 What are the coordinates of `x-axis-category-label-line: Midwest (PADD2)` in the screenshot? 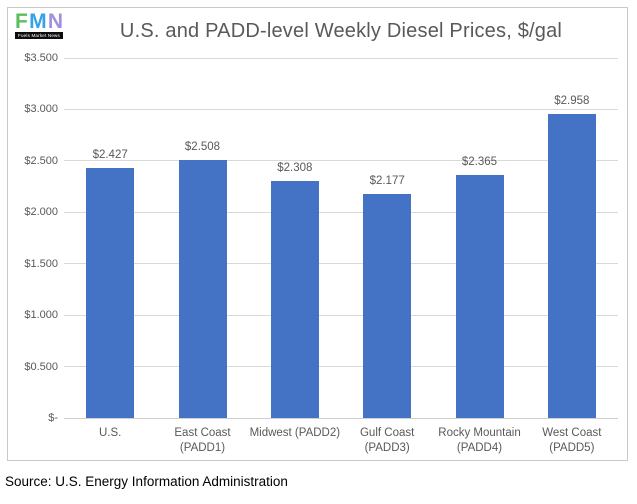 It's located at (295, 433).